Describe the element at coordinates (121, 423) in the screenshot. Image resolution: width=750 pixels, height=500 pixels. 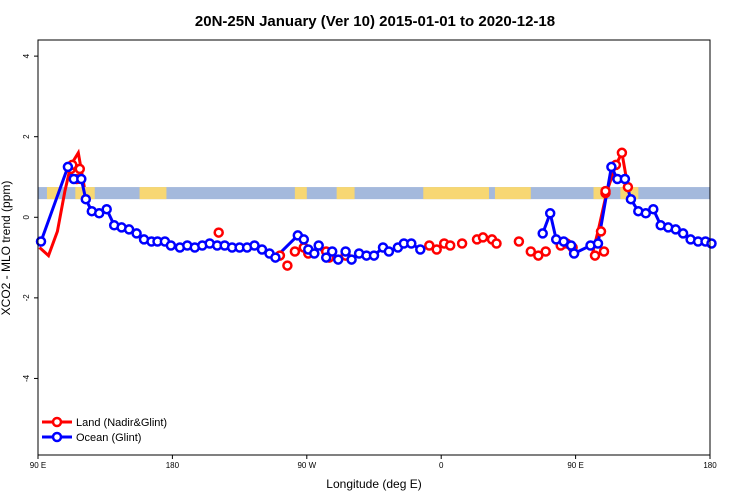
I see `legend-label-0: Land (Nadir&Glint)` at that location.